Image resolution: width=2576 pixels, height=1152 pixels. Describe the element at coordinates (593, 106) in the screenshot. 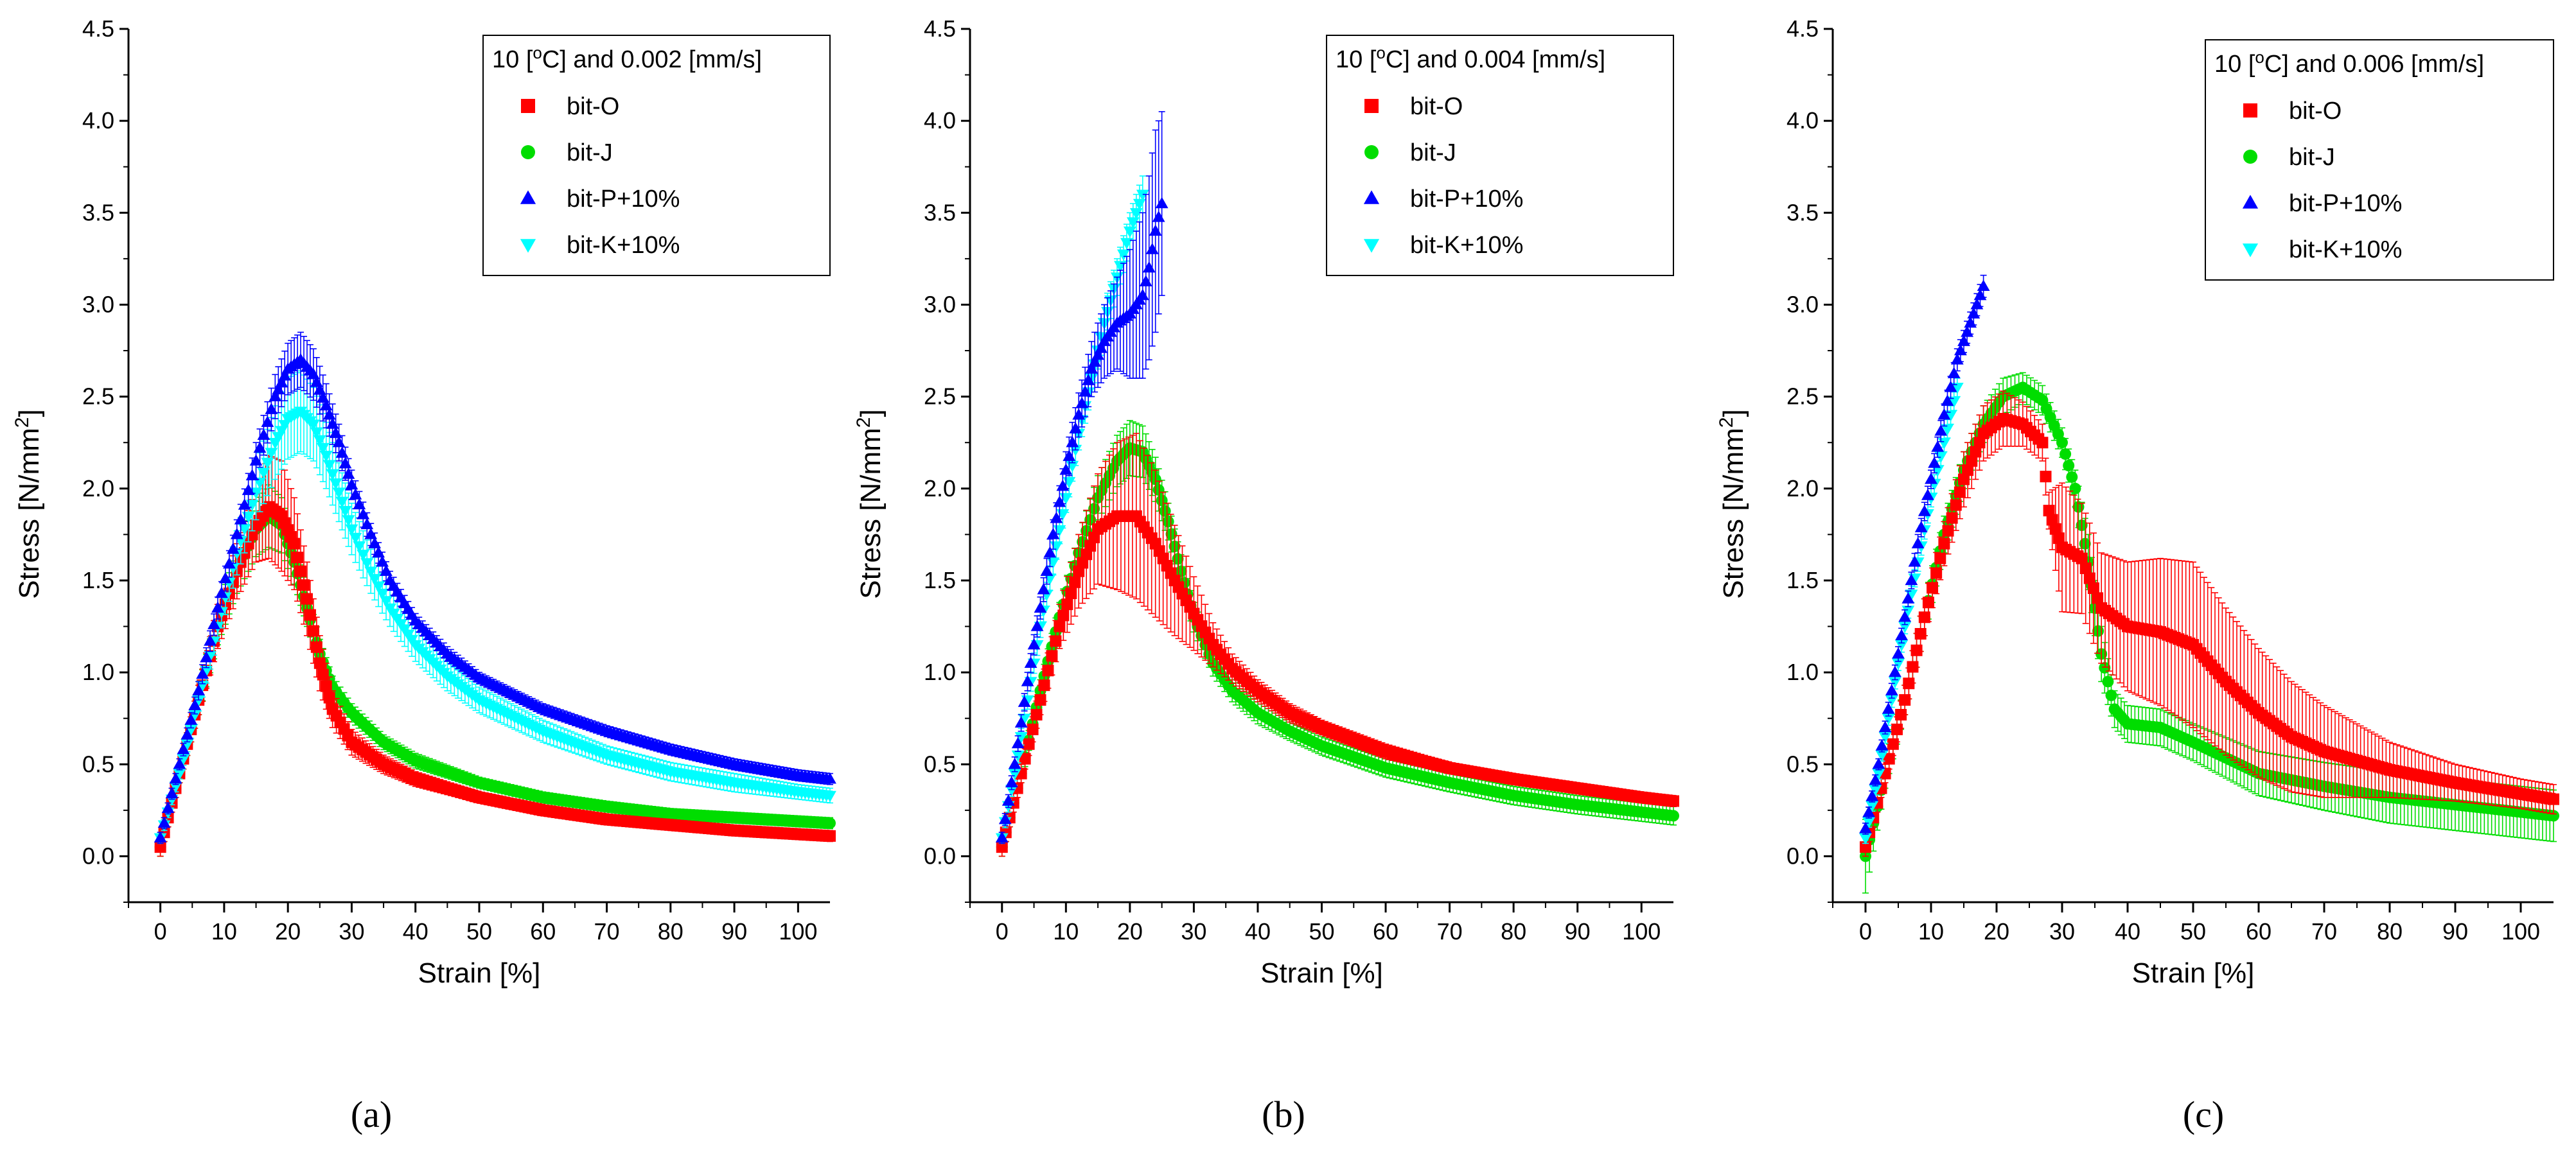

I see `legend-entry-label: bit-O` at that location.